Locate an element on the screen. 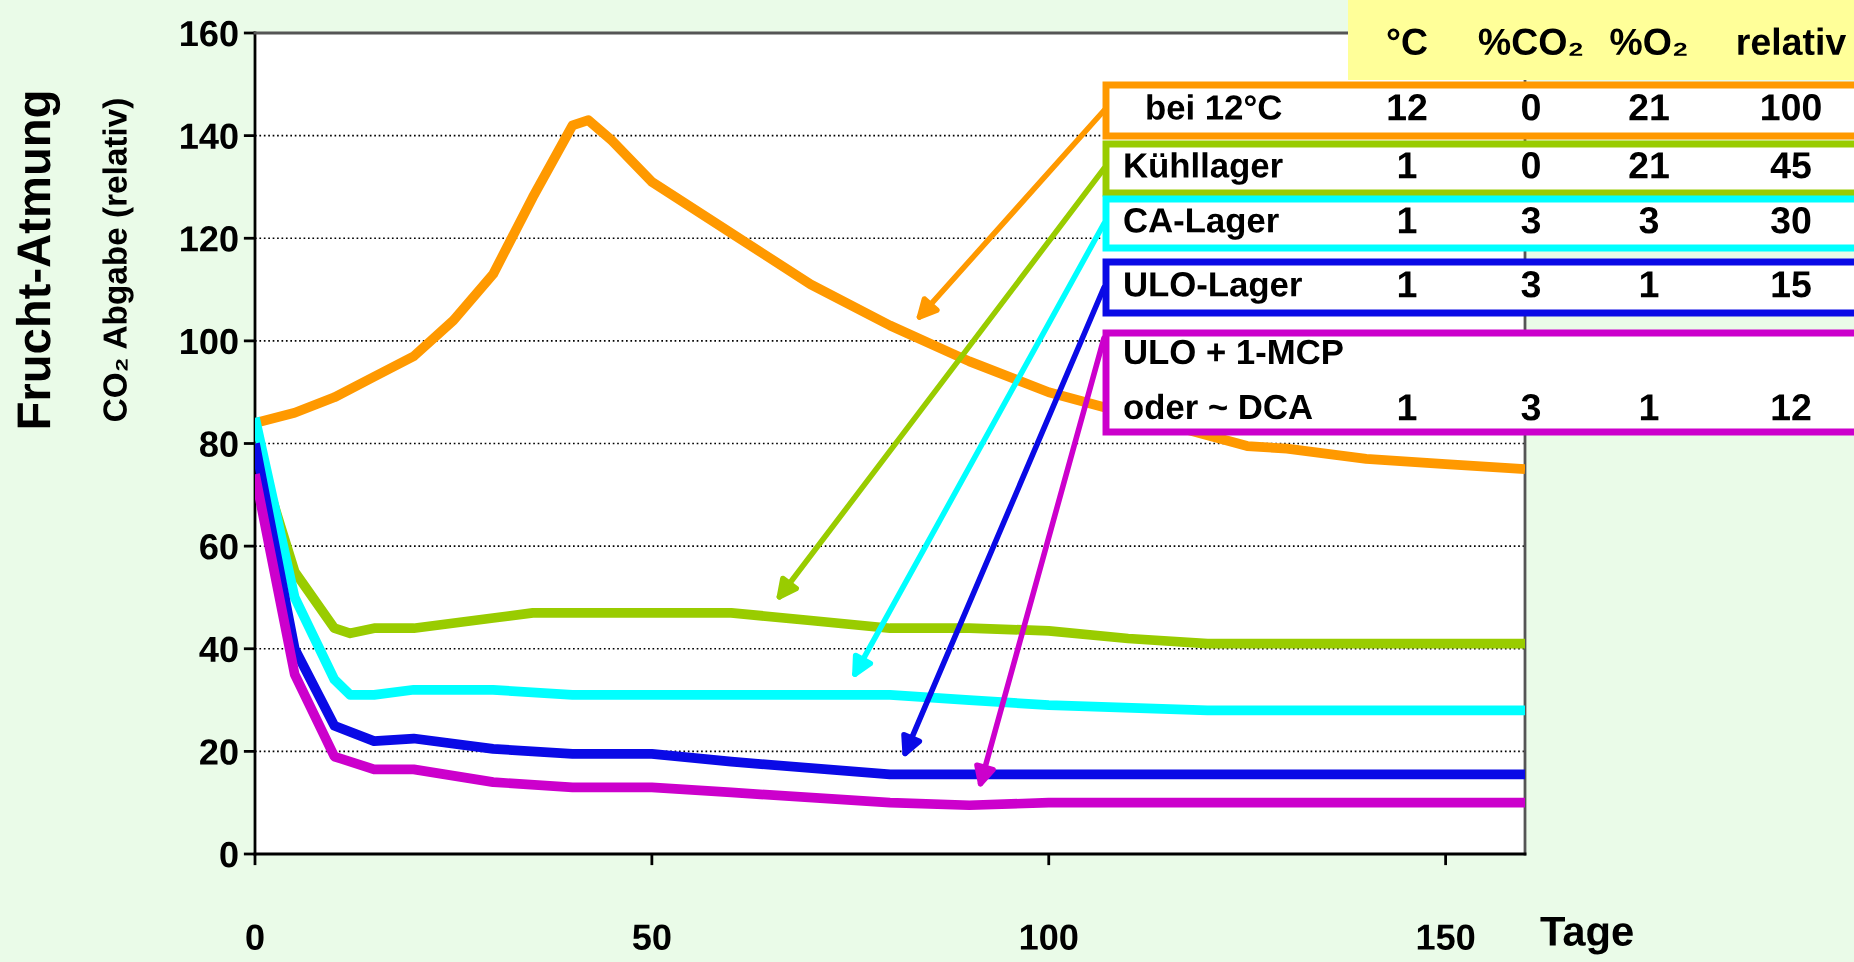 The image size is (1854, 962). y-tick-label: 80 is located at coordinates (219, 444).